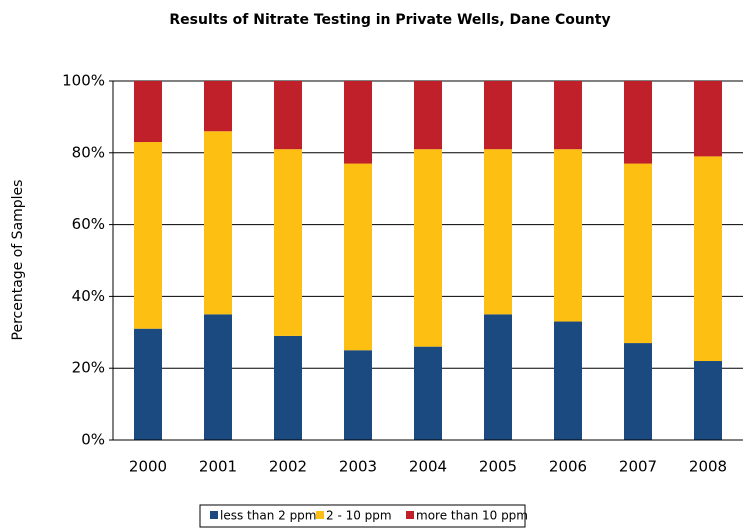  Describe the element at coordinates (218, 467) in the screenshot. I see `x-tick-label: 2001` at that location.